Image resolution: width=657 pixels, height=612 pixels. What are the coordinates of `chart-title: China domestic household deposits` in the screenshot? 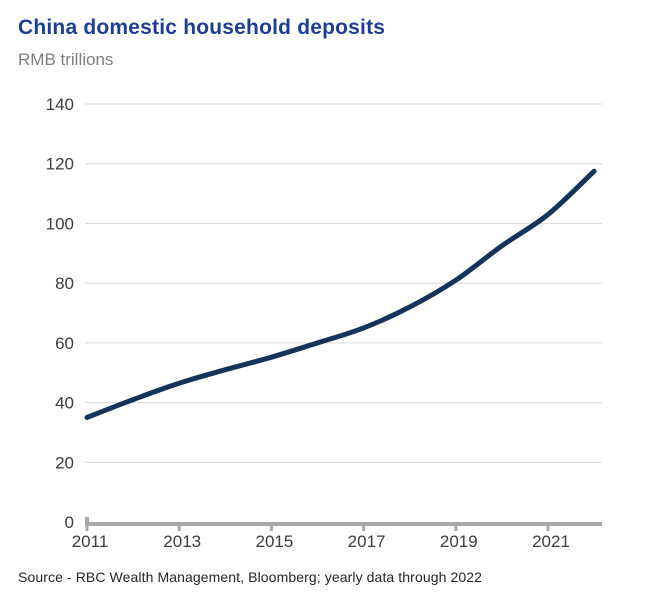 It's located at (202, 27).